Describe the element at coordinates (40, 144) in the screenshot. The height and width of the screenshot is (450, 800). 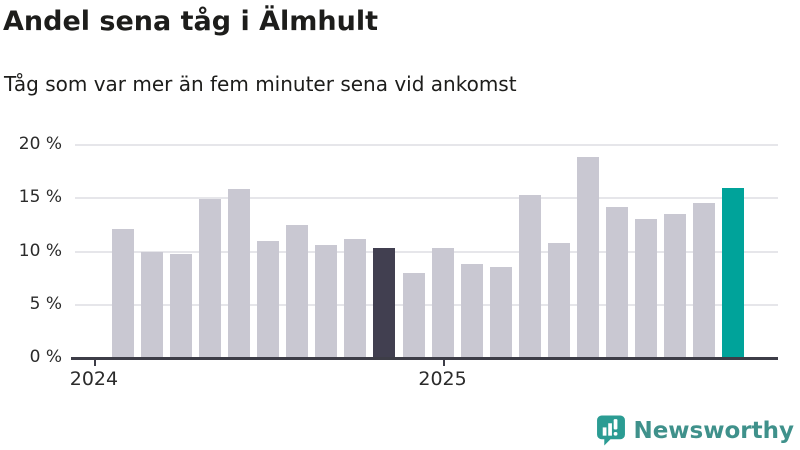
I see `y-tick-label: 20 %` at that location.